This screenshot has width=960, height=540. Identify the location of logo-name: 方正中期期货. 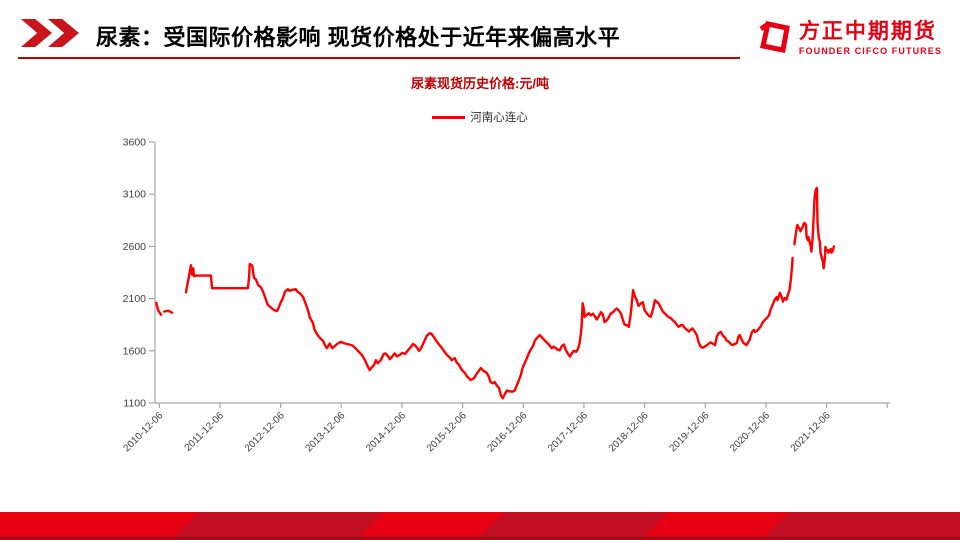
(867, 31).